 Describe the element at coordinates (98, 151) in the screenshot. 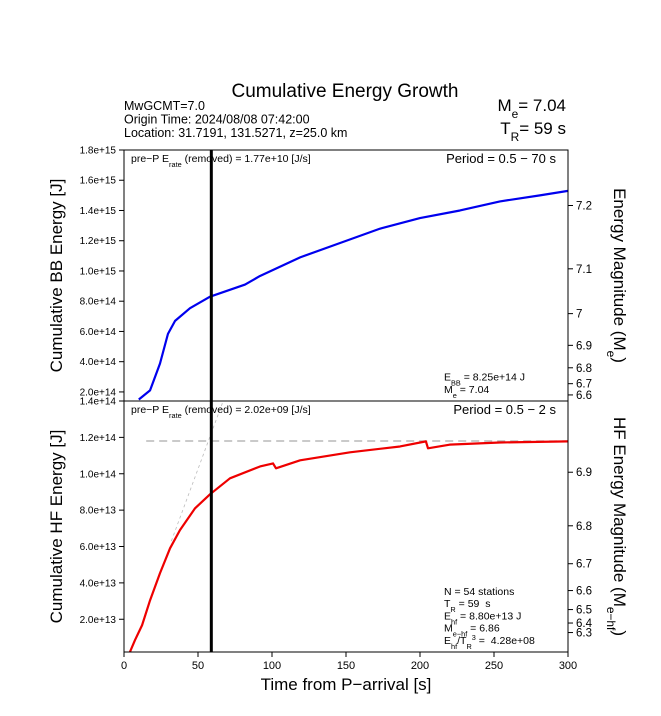

I see `y-tick-label: 1.8e+15` at that location.